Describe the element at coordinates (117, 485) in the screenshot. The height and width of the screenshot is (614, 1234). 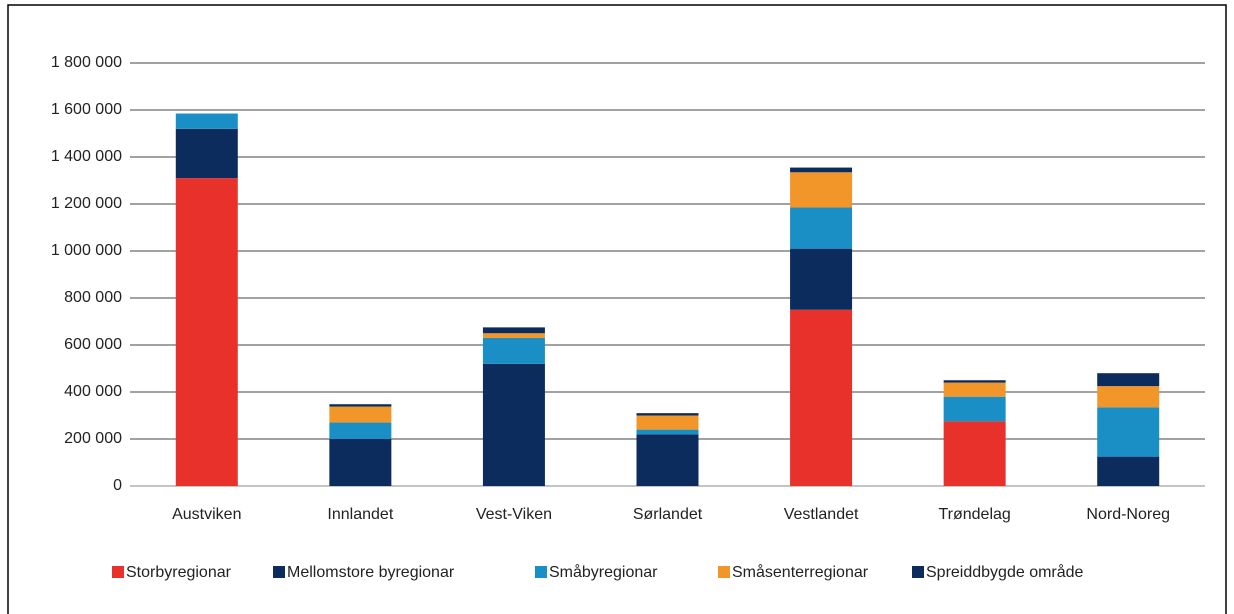
I see `y-tick-label: 0` at that location.